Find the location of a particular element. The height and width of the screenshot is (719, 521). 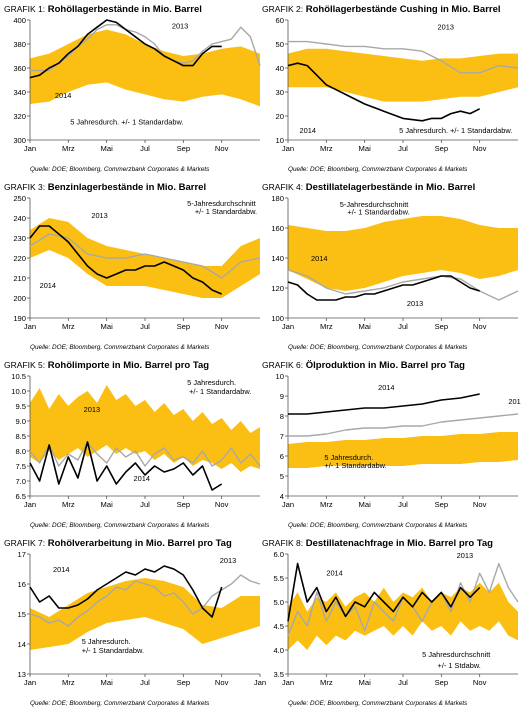

y-tick-label: 60 is located at coordinates (280, 20).